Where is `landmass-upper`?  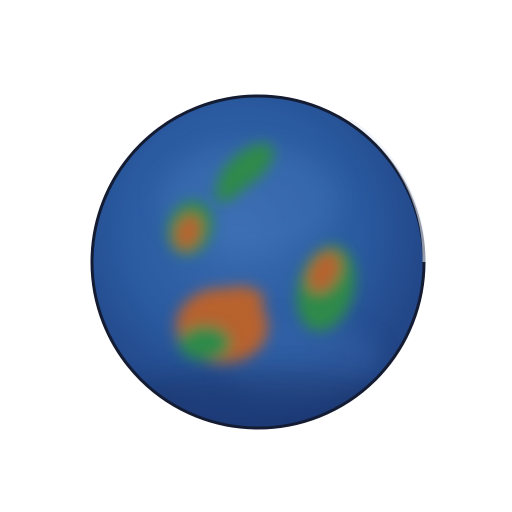 landmass-upper is located at coordinates (244, 172).